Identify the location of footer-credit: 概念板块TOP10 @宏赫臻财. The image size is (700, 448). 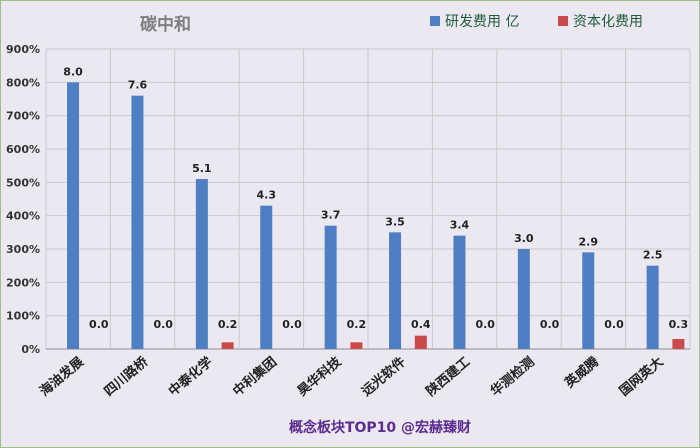
(380, 427).